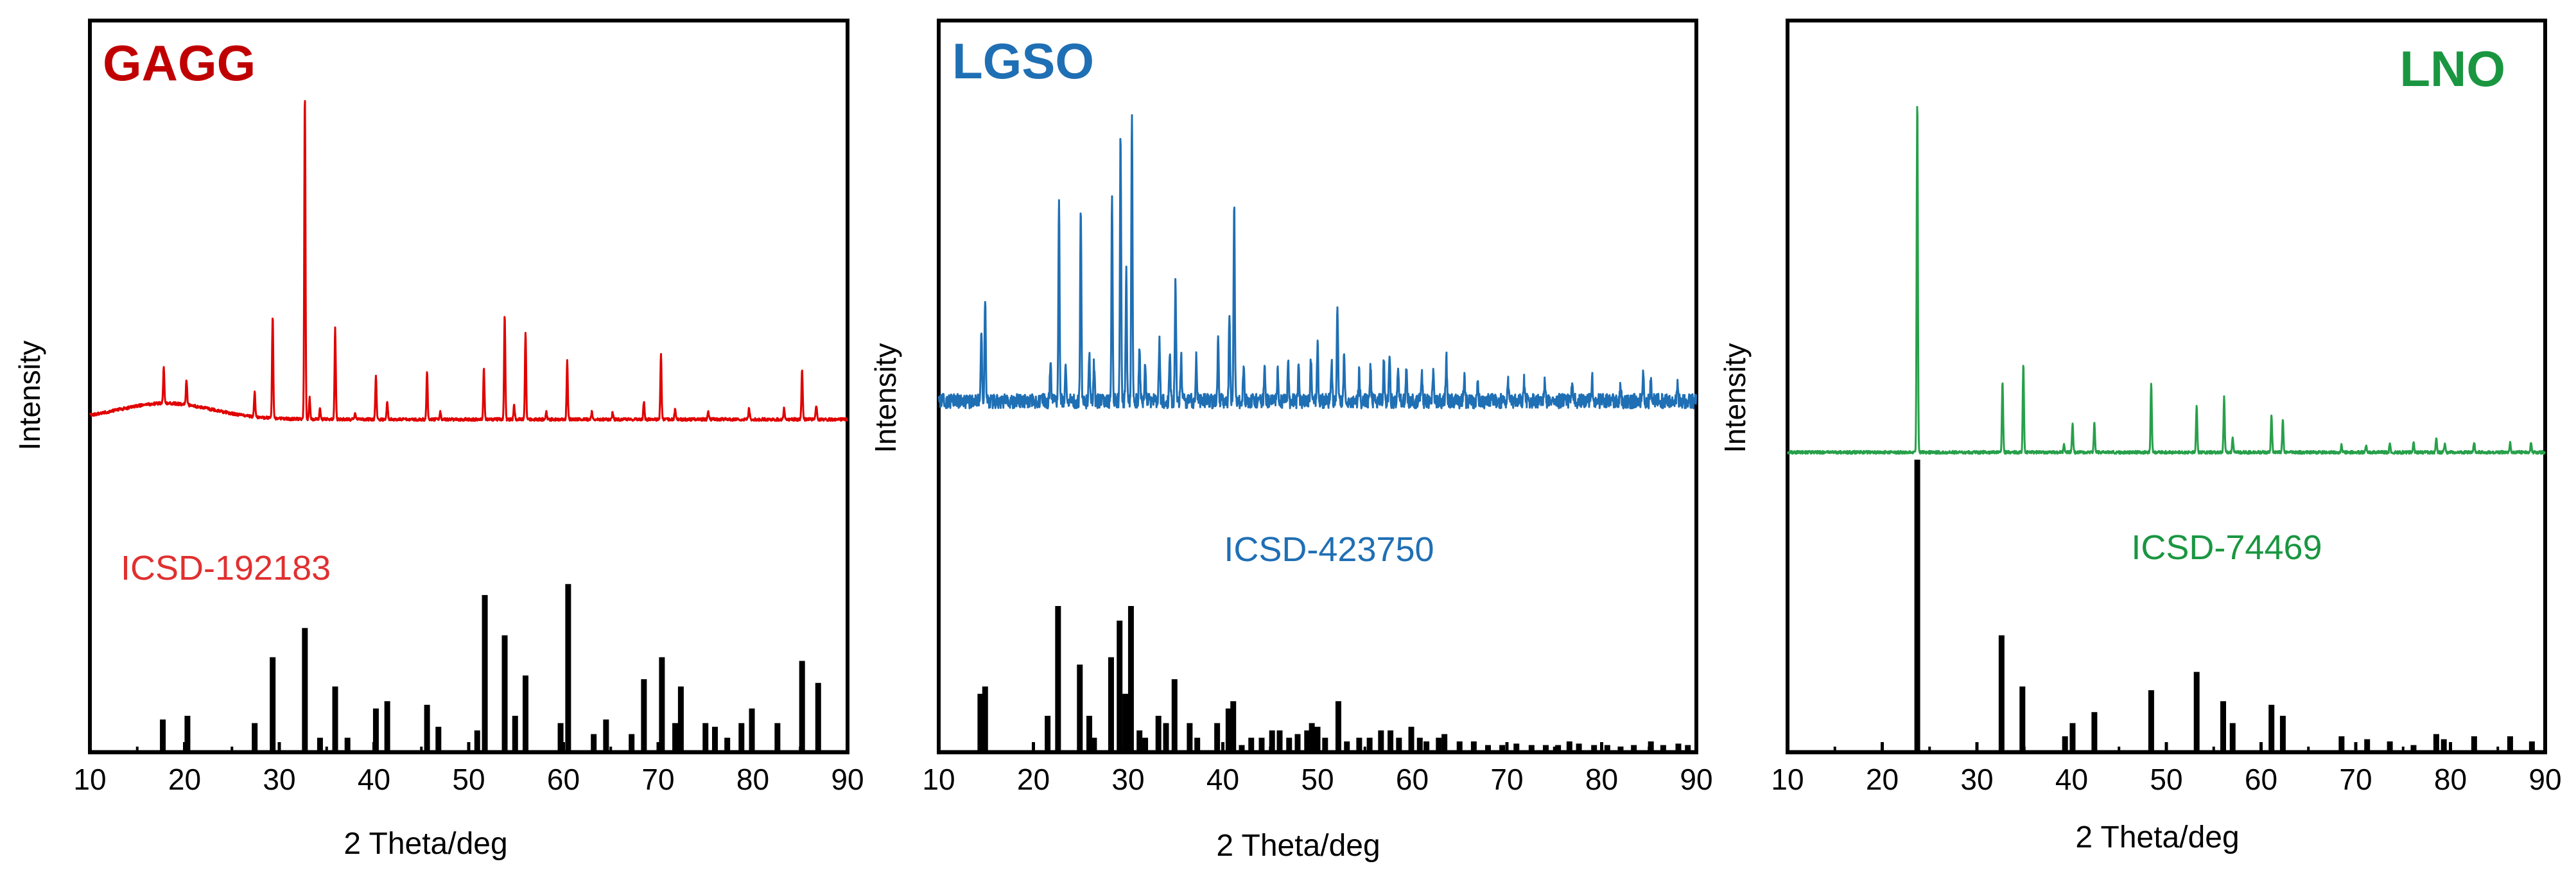  Describe the element at coordinates (2226, 547) in the screenshot. I see `reference-label: ICSD-74469` at that location.